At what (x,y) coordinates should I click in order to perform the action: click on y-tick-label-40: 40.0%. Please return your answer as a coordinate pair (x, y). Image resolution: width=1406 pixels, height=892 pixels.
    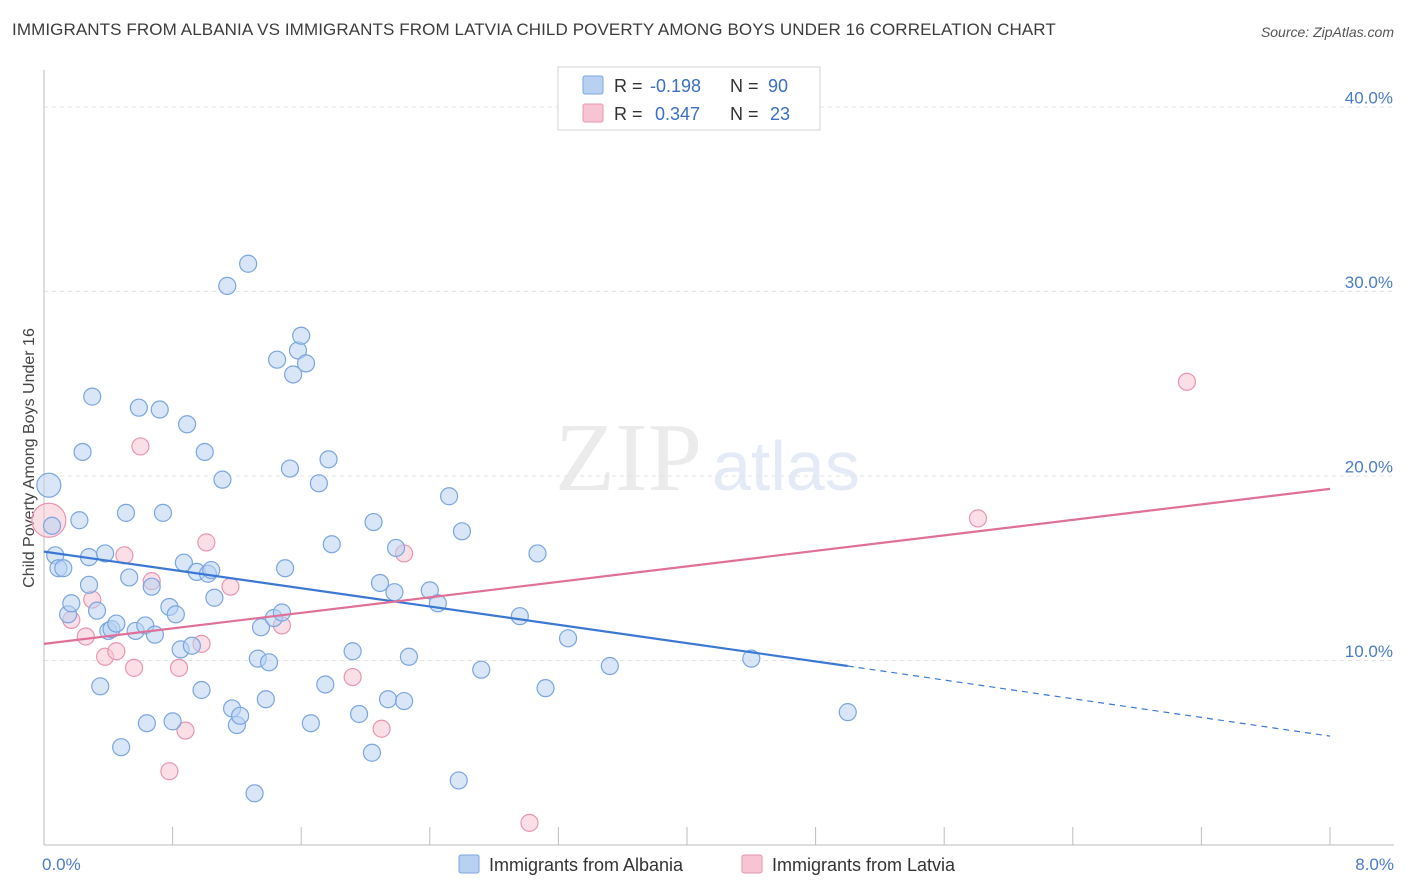
    Looking at the image, I should click on (1369, 97).